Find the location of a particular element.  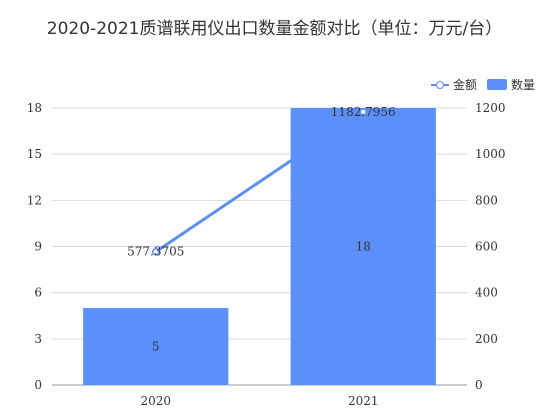

y-right-tick-label: 1200 is located at coordinates (490, 108).